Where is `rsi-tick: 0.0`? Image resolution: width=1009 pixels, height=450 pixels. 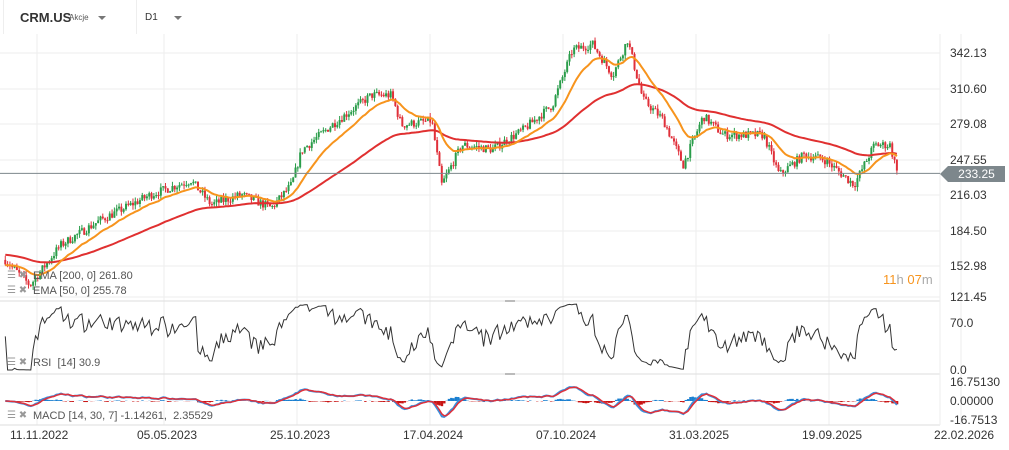
rsi-tick: 0.0 is located at coordinates (958, 370).